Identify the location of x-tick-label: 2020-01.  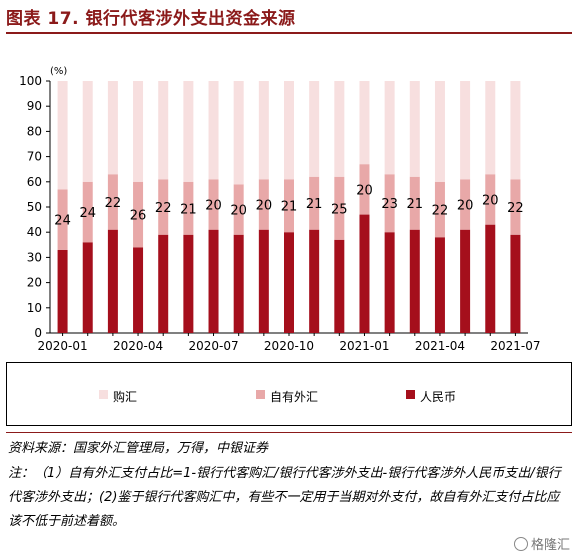
(63, 346).